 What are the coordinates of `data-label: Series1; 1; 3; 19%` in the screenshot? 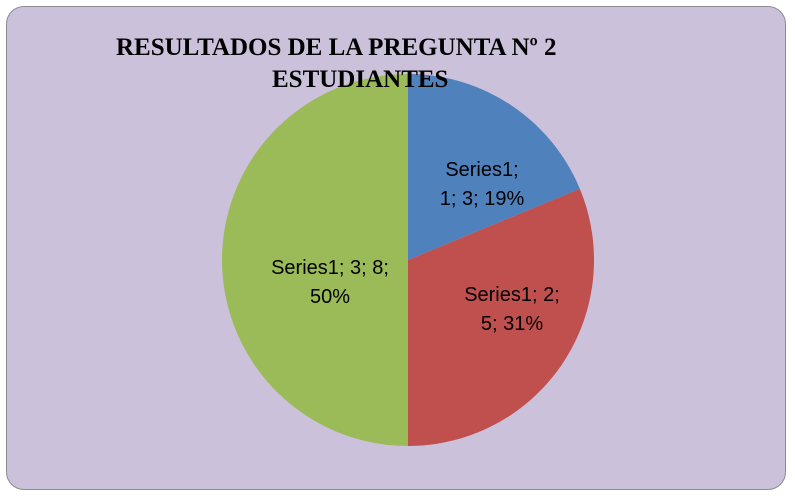 It's located at (482, 184).